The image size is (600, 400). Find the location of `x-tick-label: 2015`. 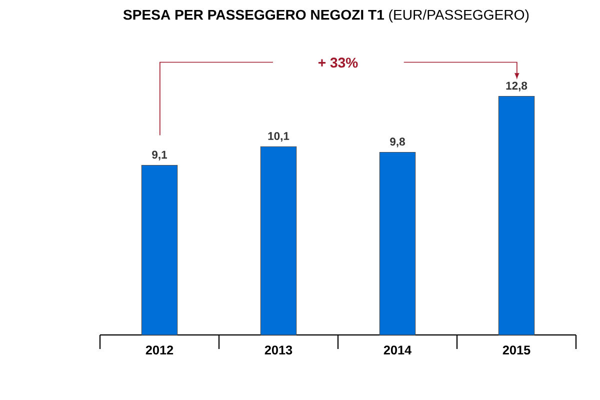

x-tick-label: 2015 is located at coordinates (516, 350).